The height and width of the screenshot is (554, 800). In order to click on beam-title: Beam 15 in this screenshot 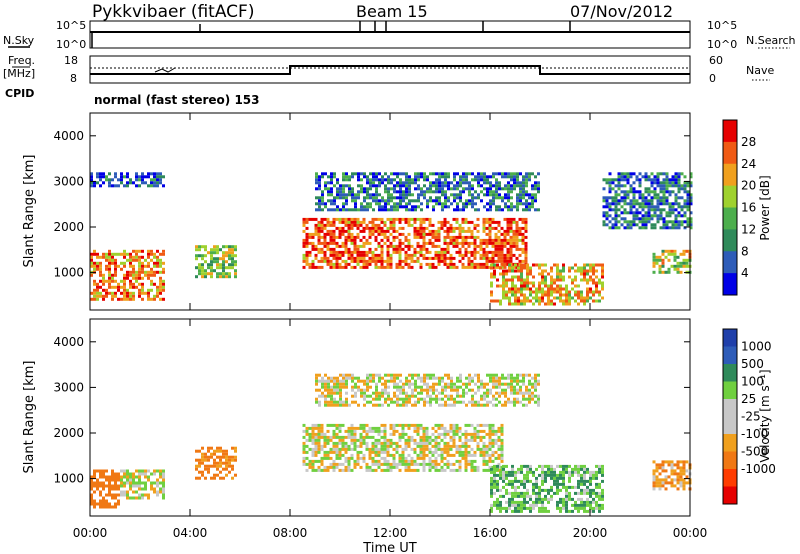, I will do `click(392, 11)`.